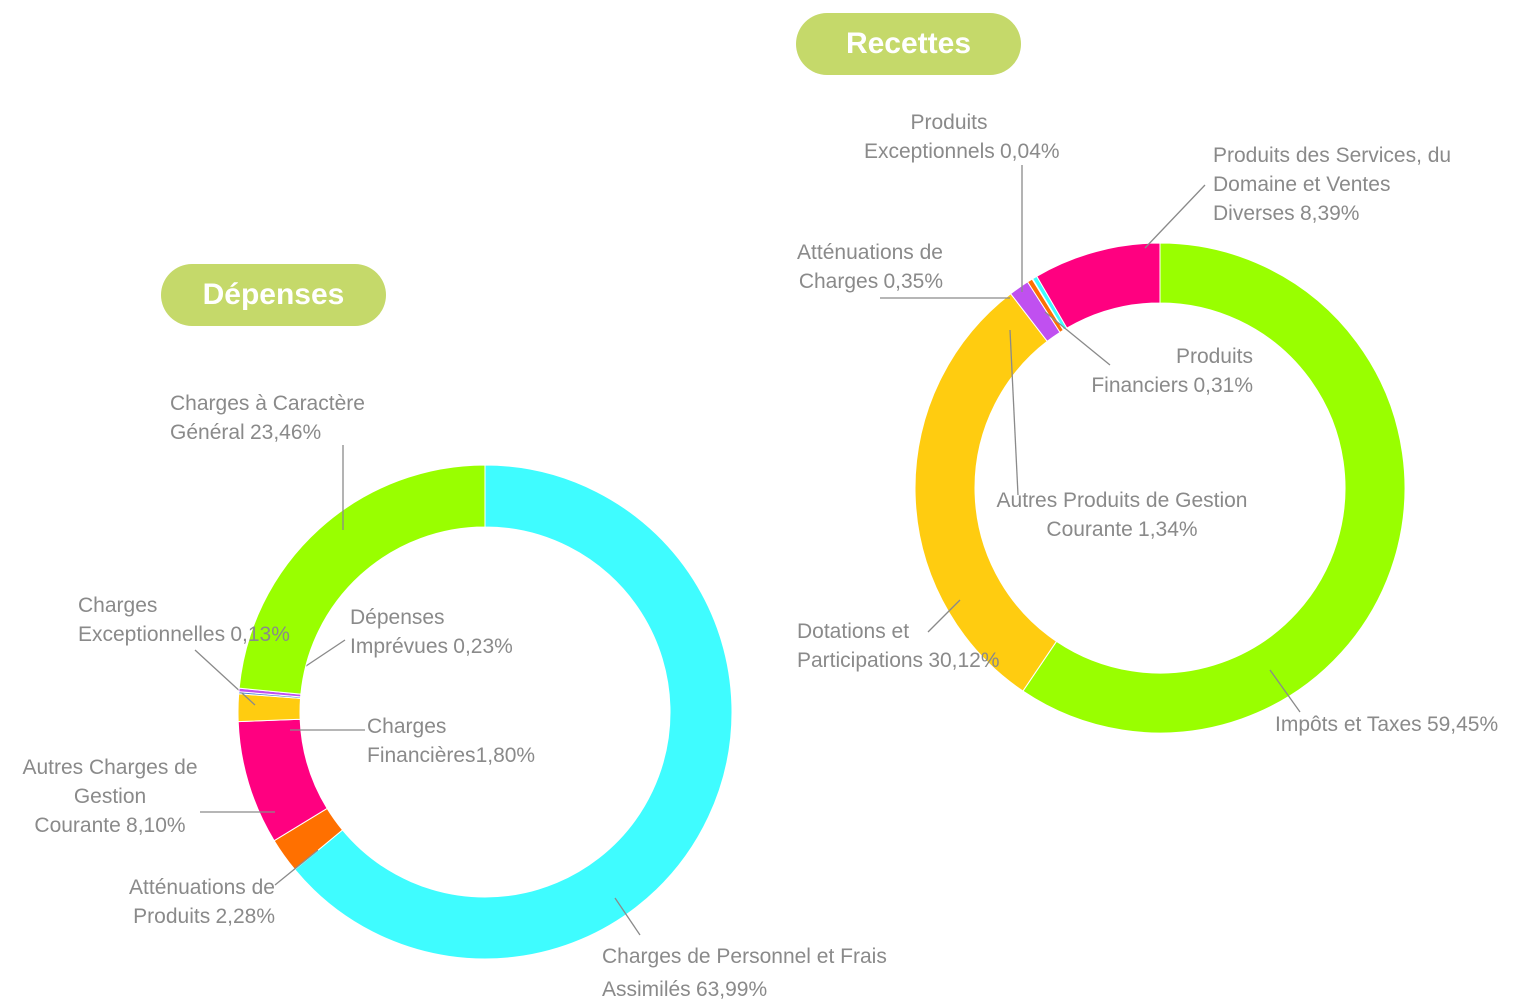 This screenshot has width=1534, height=999. Describe the element at coordinates (908, 44) in the screenshot. I see `chart-title: Recettes` at that location.